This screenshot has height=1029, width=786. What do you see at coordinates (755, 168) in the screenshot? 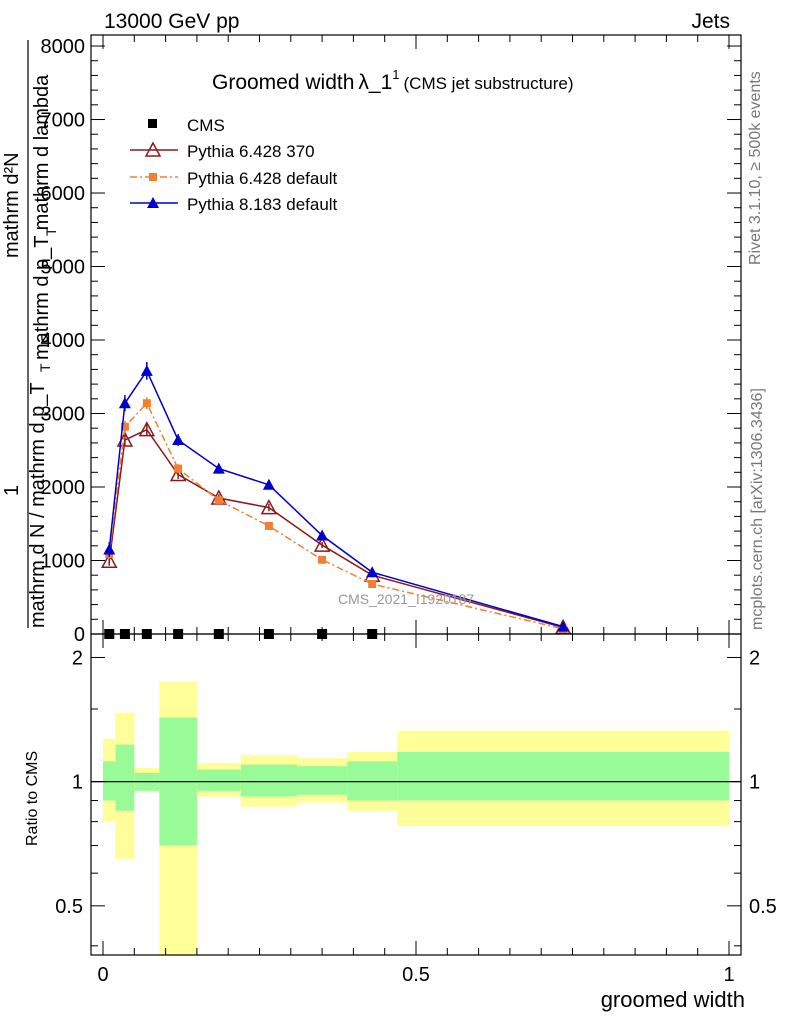
I see `rivet-label: Rivet 3.1.10, ≥ 500k events` at bounding box center [755, 168].